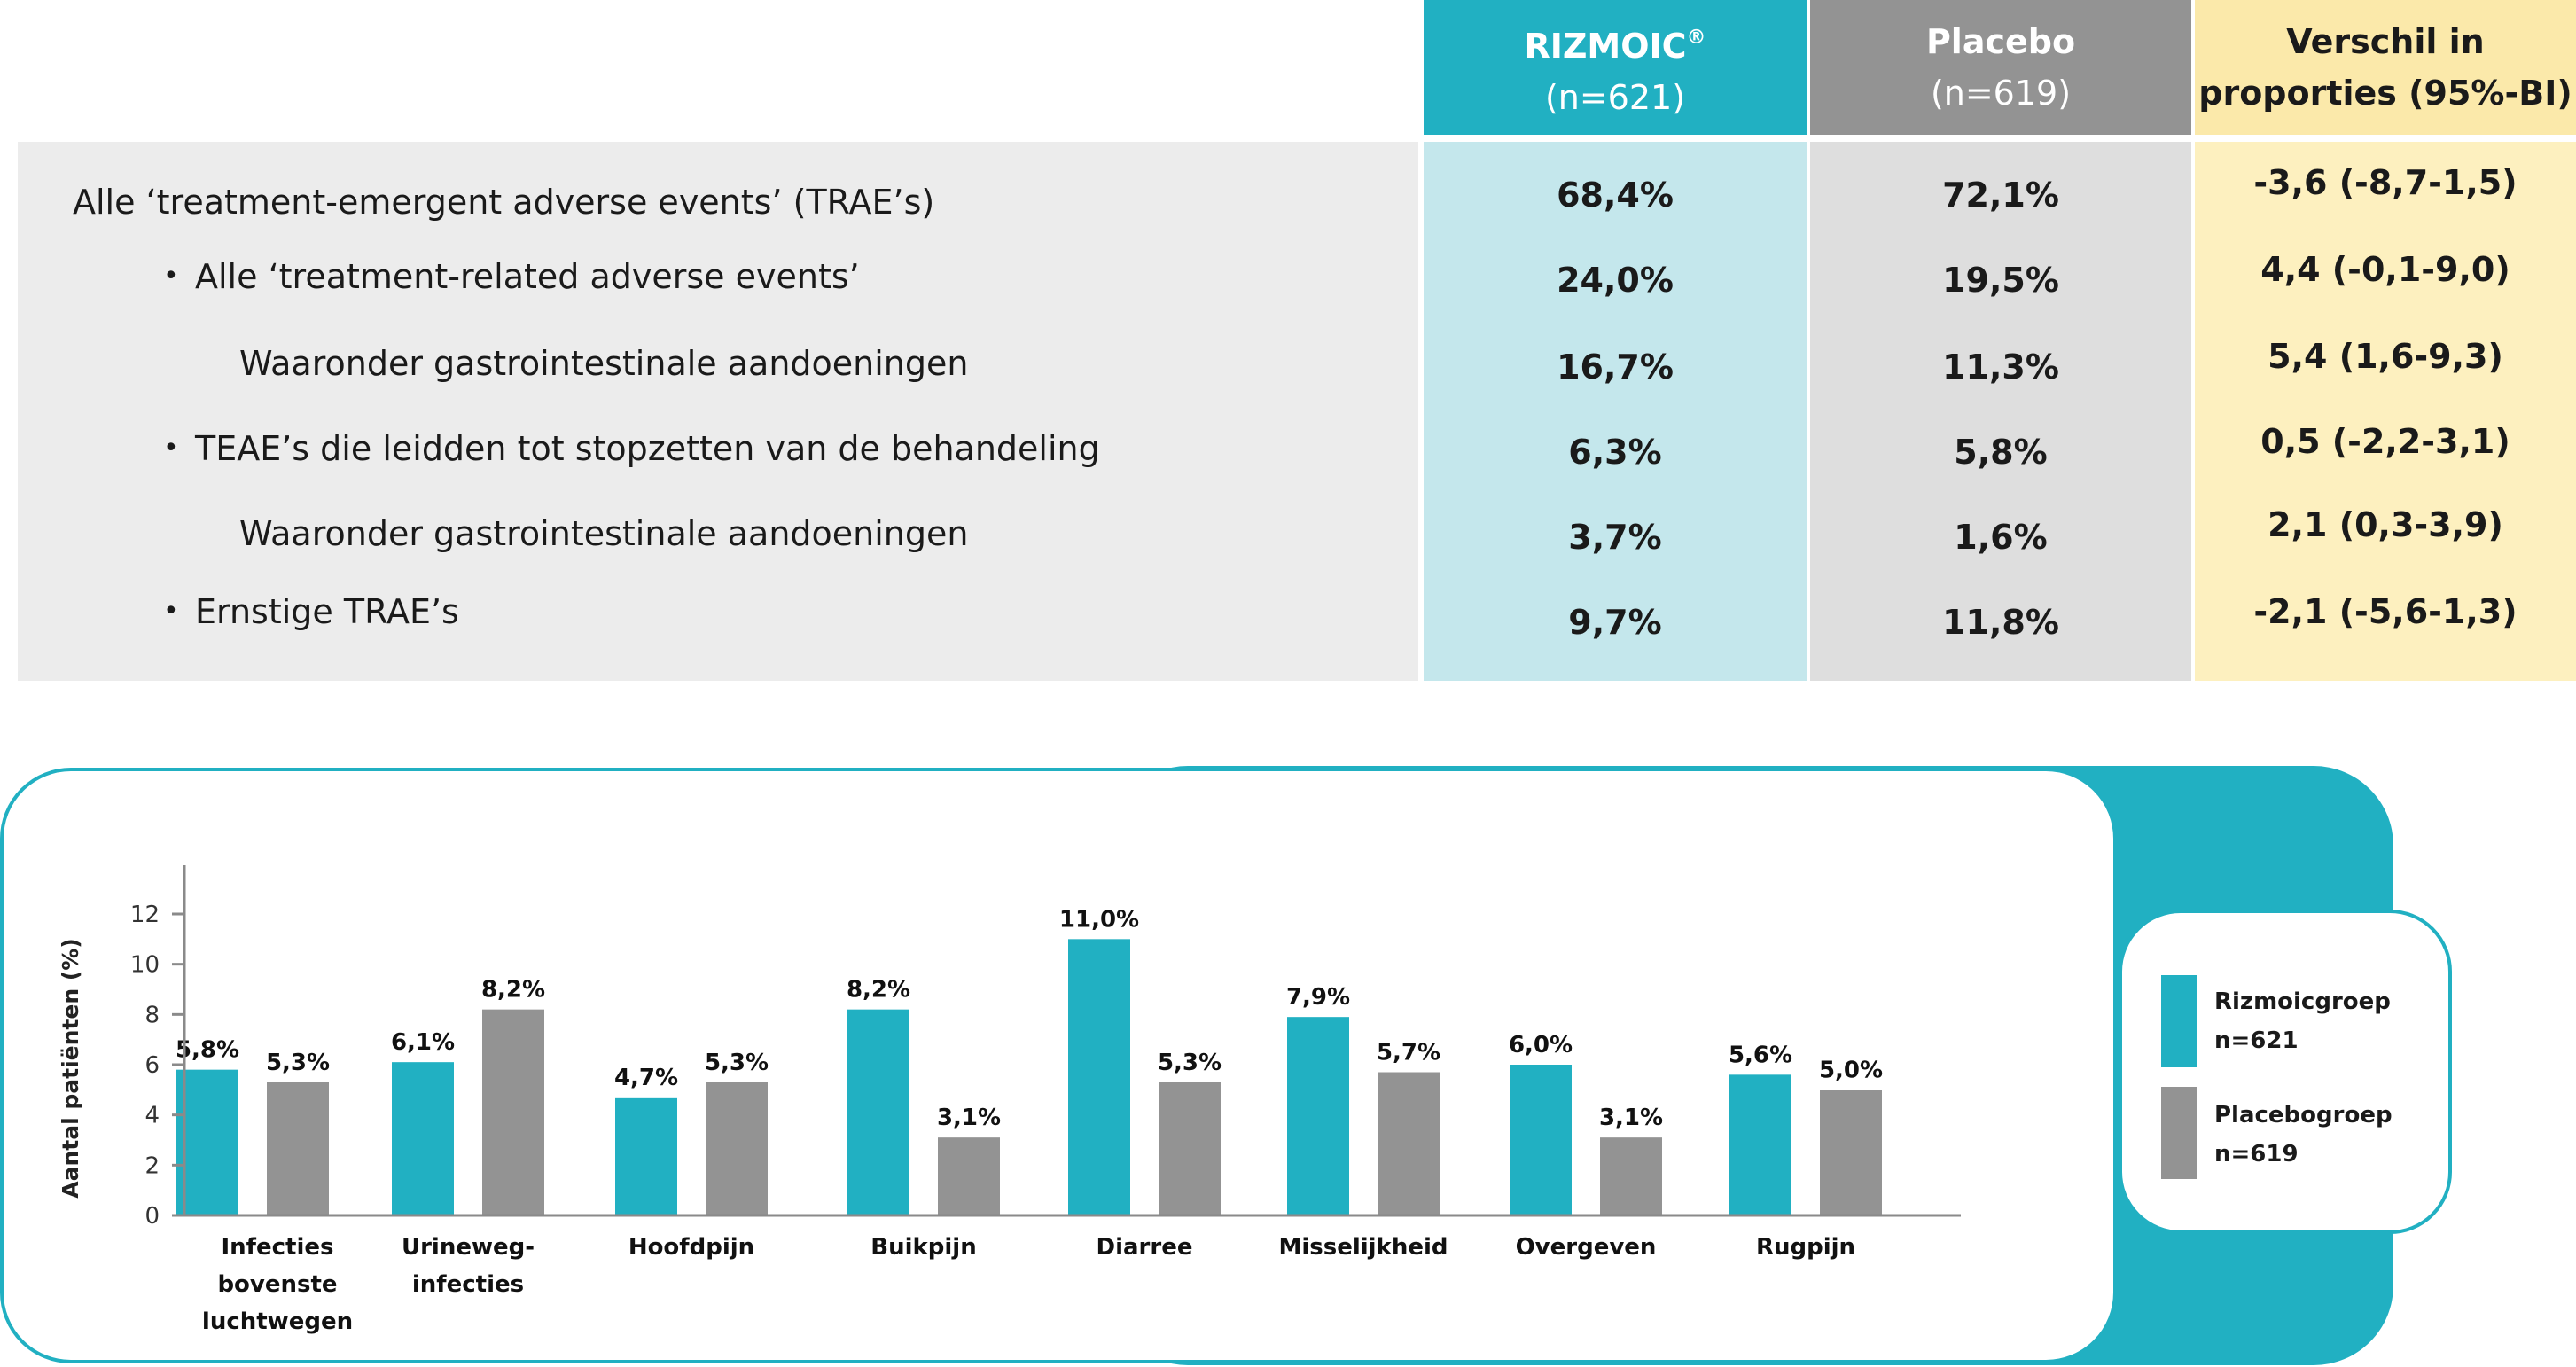  I want to click on row-label-text: Ernstige TRAE’s, so click(327, 611).